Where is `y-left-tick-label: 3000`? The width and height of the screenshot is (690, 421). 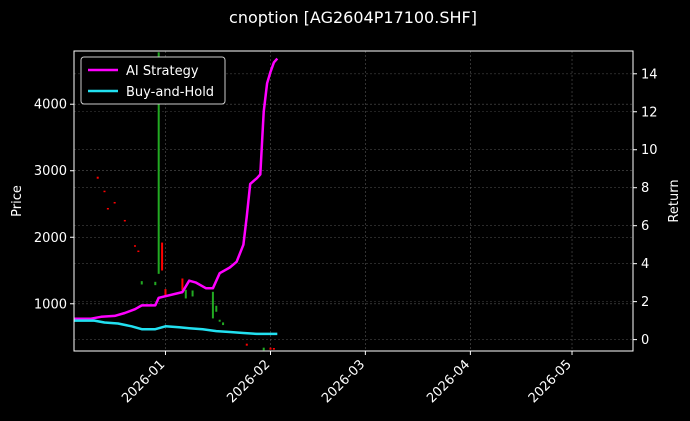
y-left-tick-label: 3000 is located at coordinates (50, 171).